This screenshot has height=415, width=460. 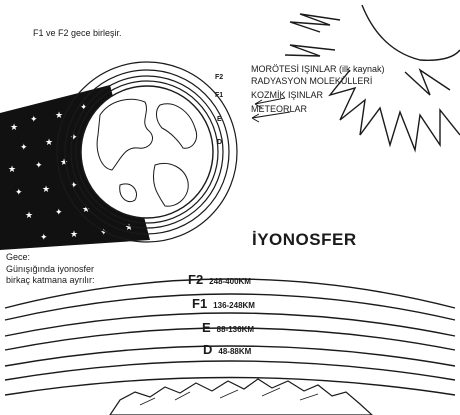 I want to click on ring-tag-d: D, so click(x=220, y=142).